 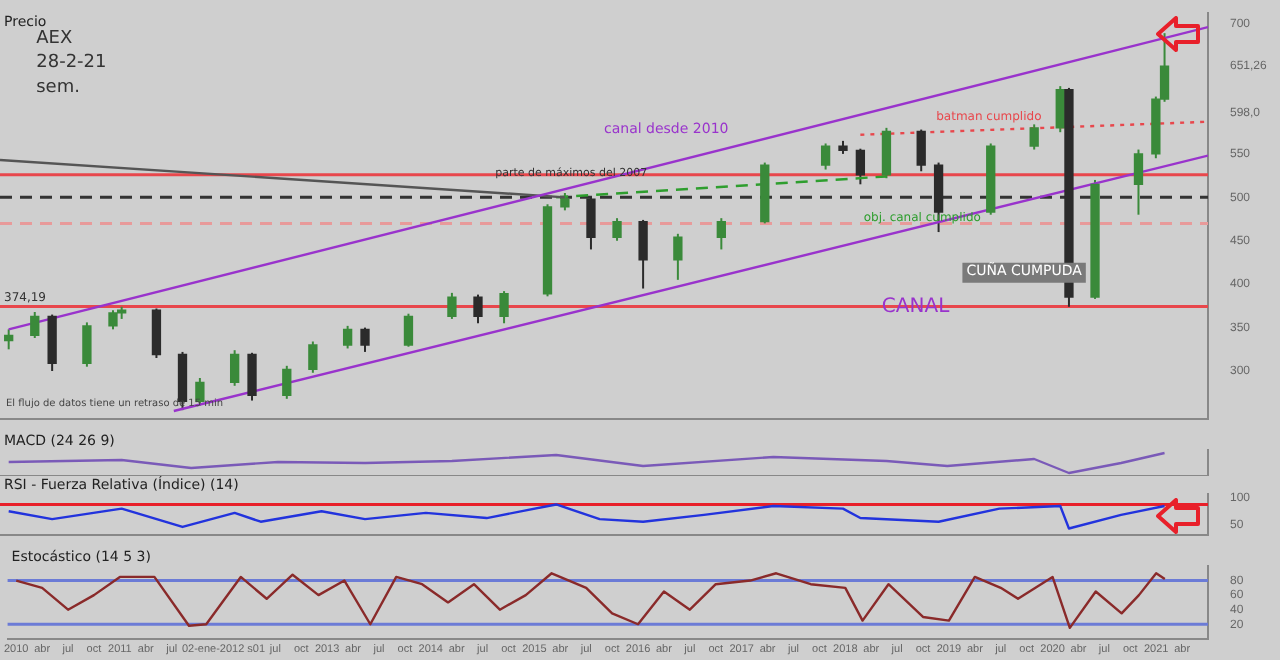 I want to click on annotation: 28-2-21, so click(x=71, y=63).